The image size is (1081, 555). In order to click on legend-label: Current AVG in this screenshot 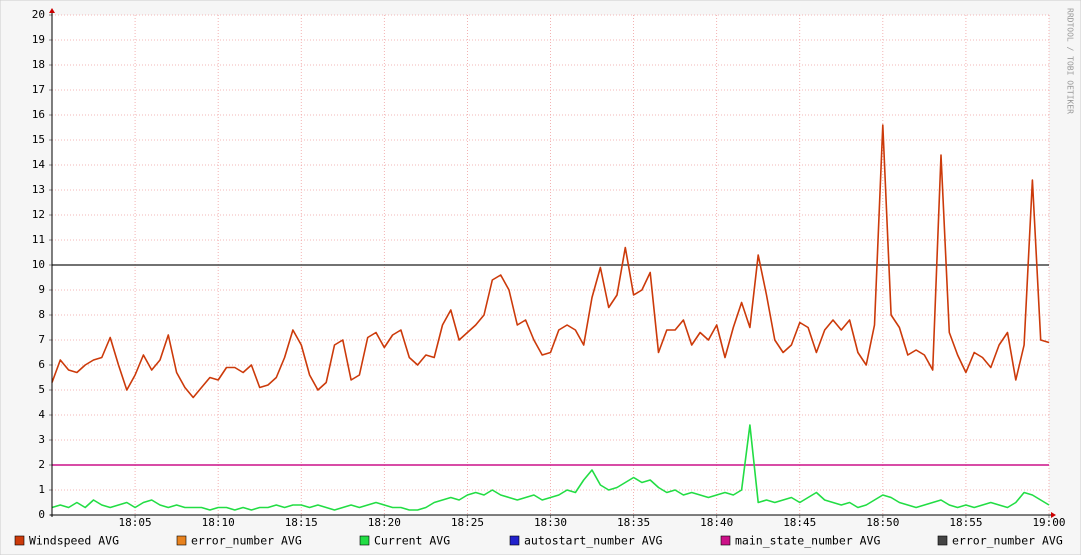, I will do `click(412, 541)`.